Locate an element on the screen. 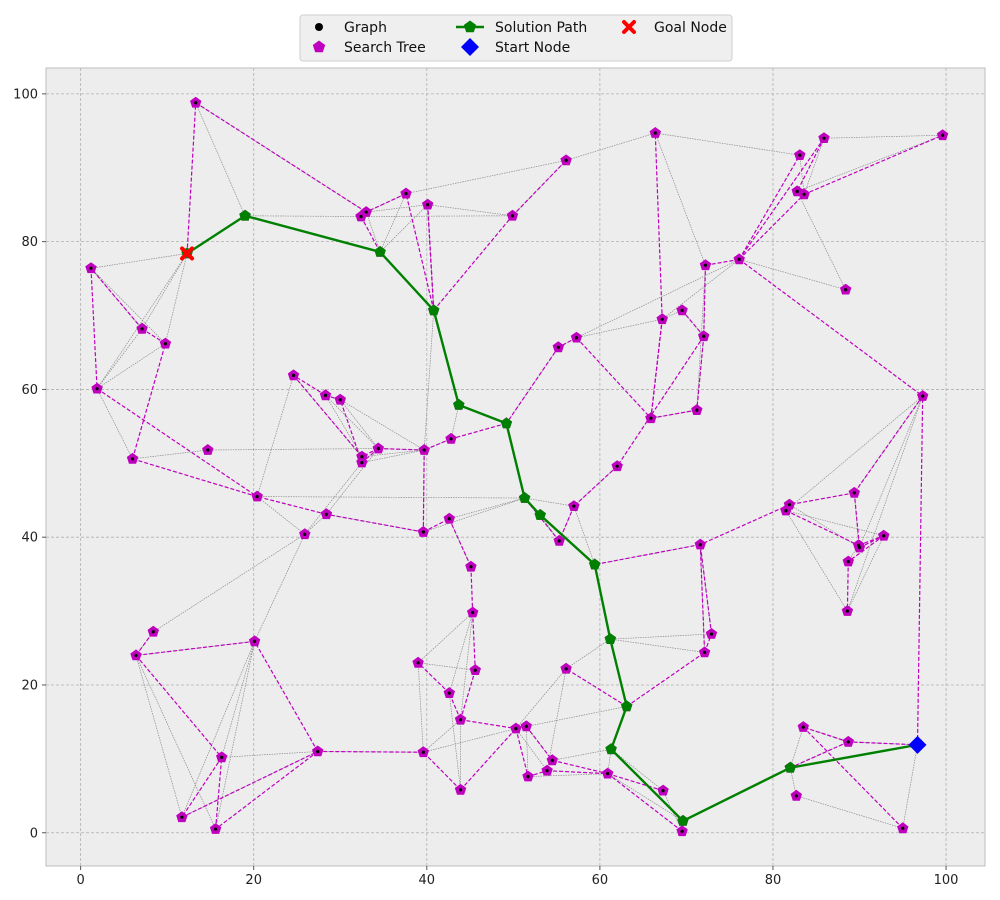 This screenshot has height=900, width=1000. legend-graph: Graph is located at coordinates (351, 28).